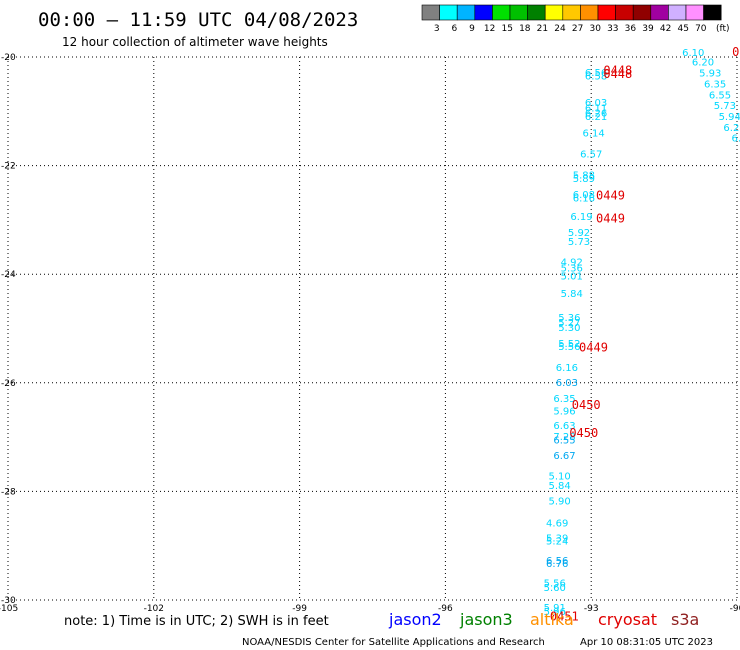  Describe the element at coordinates (569, 328) in the screenshot. I see `swh-value-label: 5.30` at that location.